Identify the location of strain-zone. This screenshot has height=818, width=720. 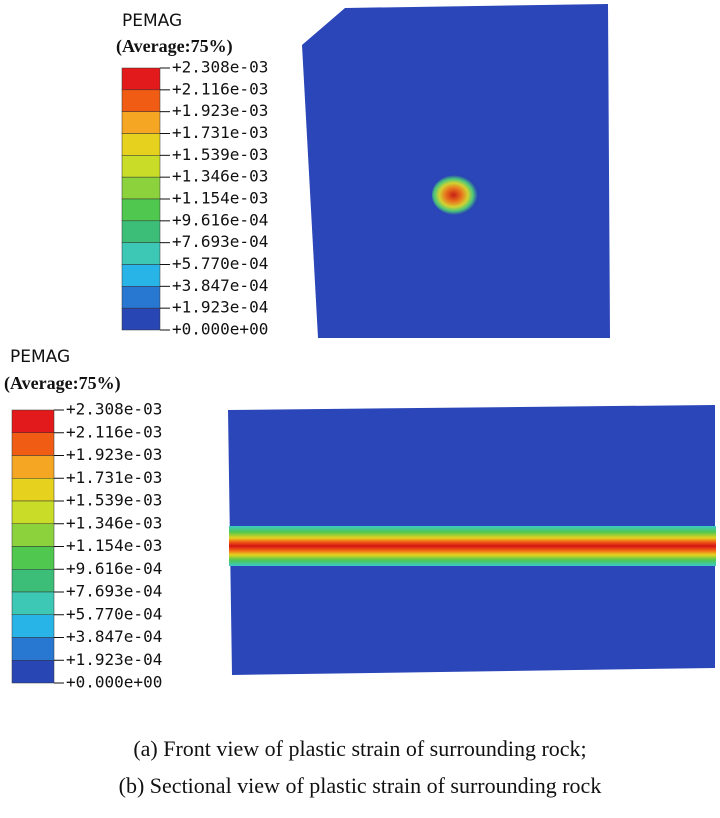
(456, 195).